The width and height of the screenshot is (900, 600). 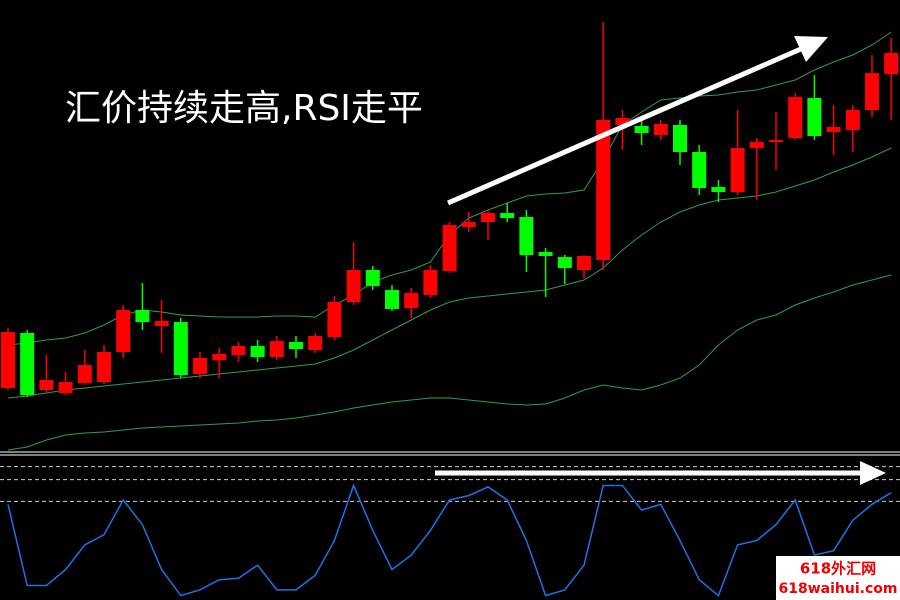 I want to click on annotation: 汇价持续走高,RSI走平, so click(x=244, y=108).